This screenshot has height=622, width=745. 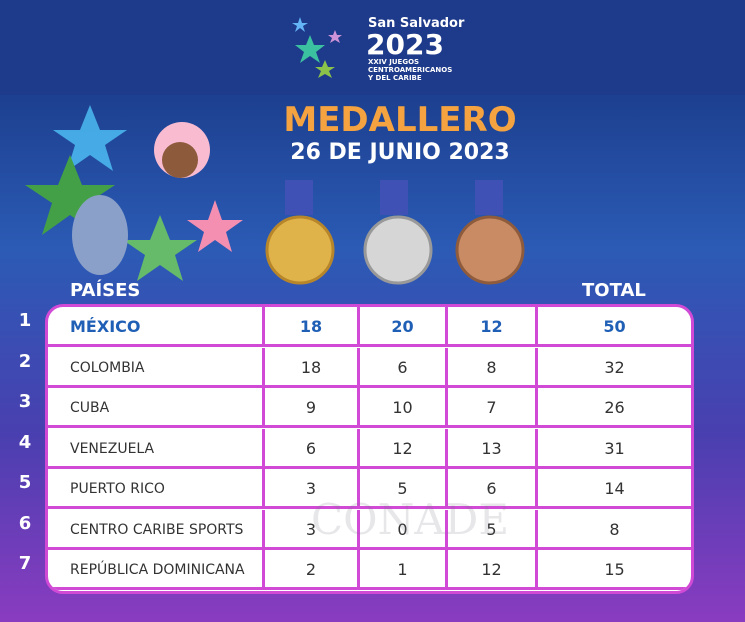 What do you see at coordinates (156, 529) in the screenshot?
I see `country-cell: CENTRO CARIBE SPORTS` at bounding box center [156, 529].